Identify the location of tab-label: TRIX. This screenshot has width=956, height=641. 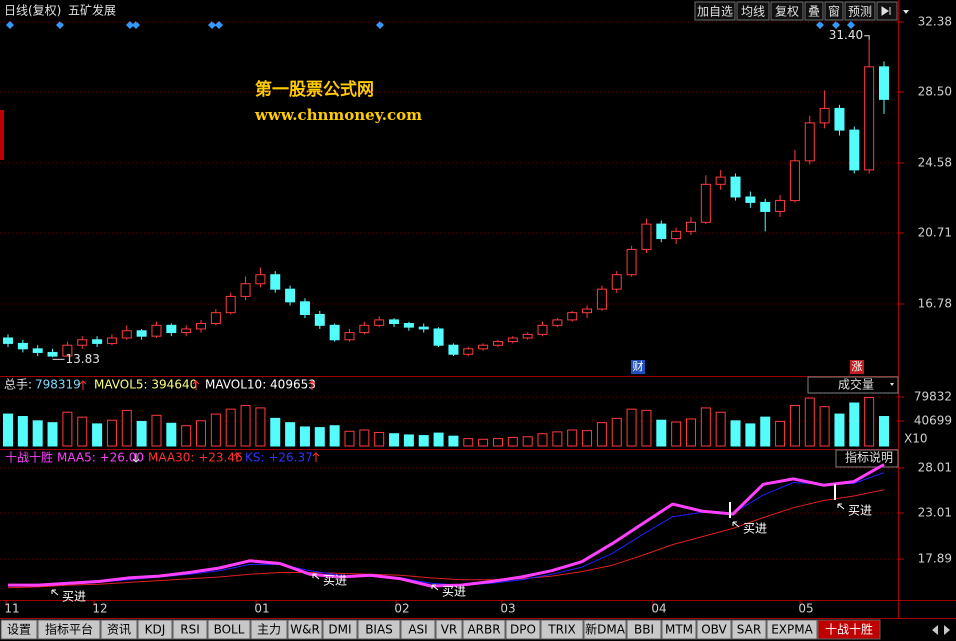
(561, 630).